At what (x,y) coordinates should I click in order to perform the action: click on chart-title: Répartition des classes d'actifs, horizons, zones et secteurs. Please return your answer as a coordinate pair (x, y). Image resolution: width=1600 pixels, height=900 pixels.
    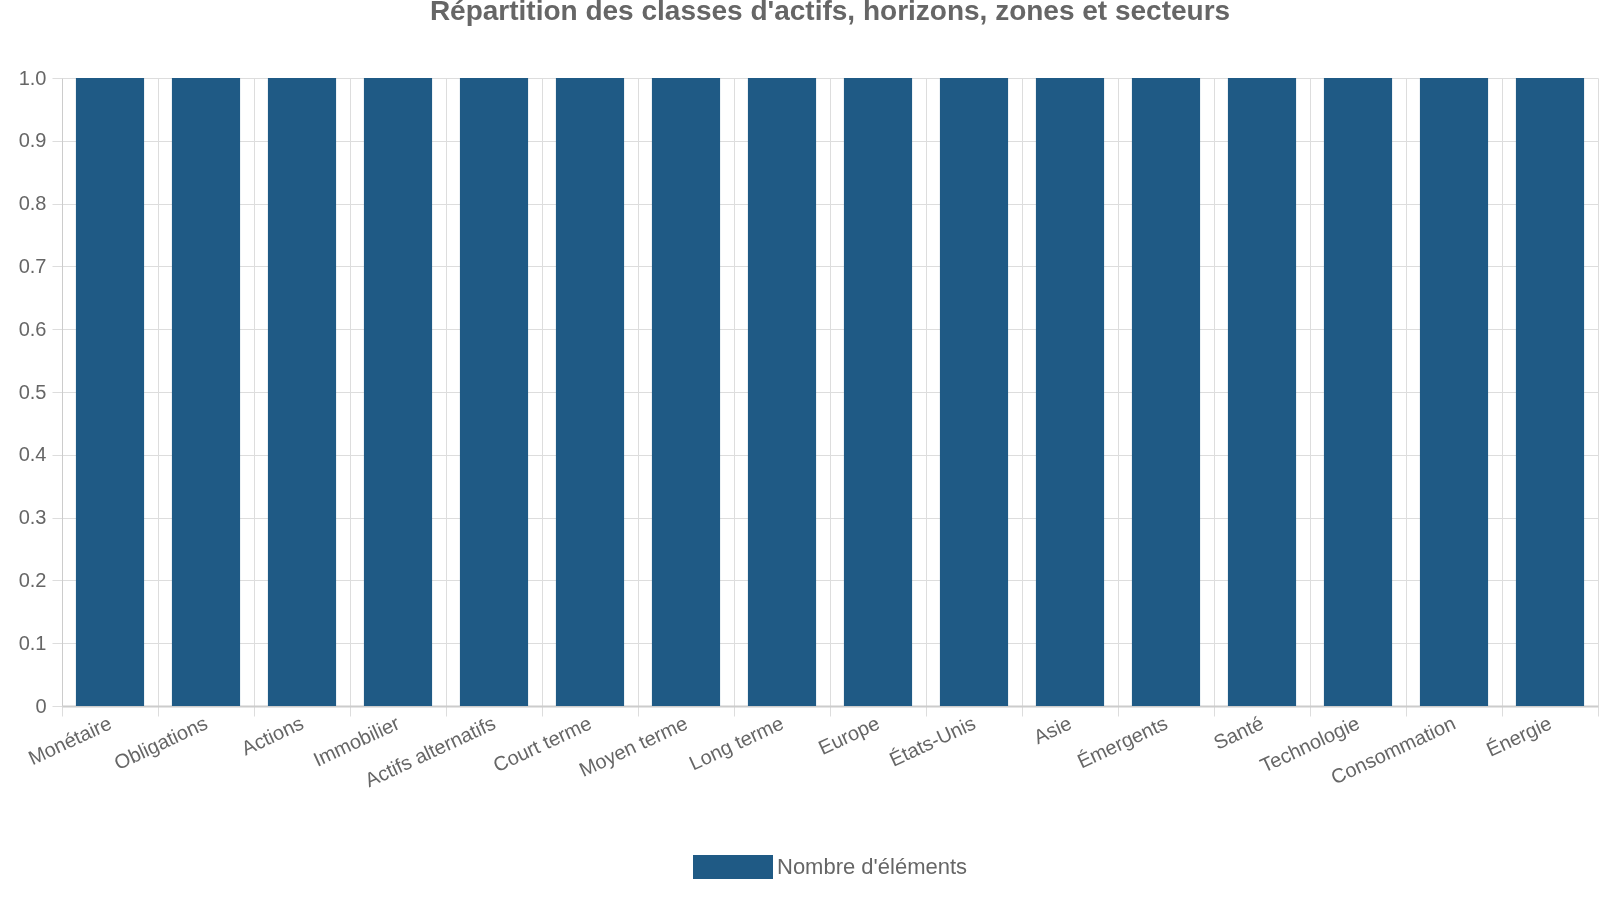
    Looking at the image, I should click on (830, 13).